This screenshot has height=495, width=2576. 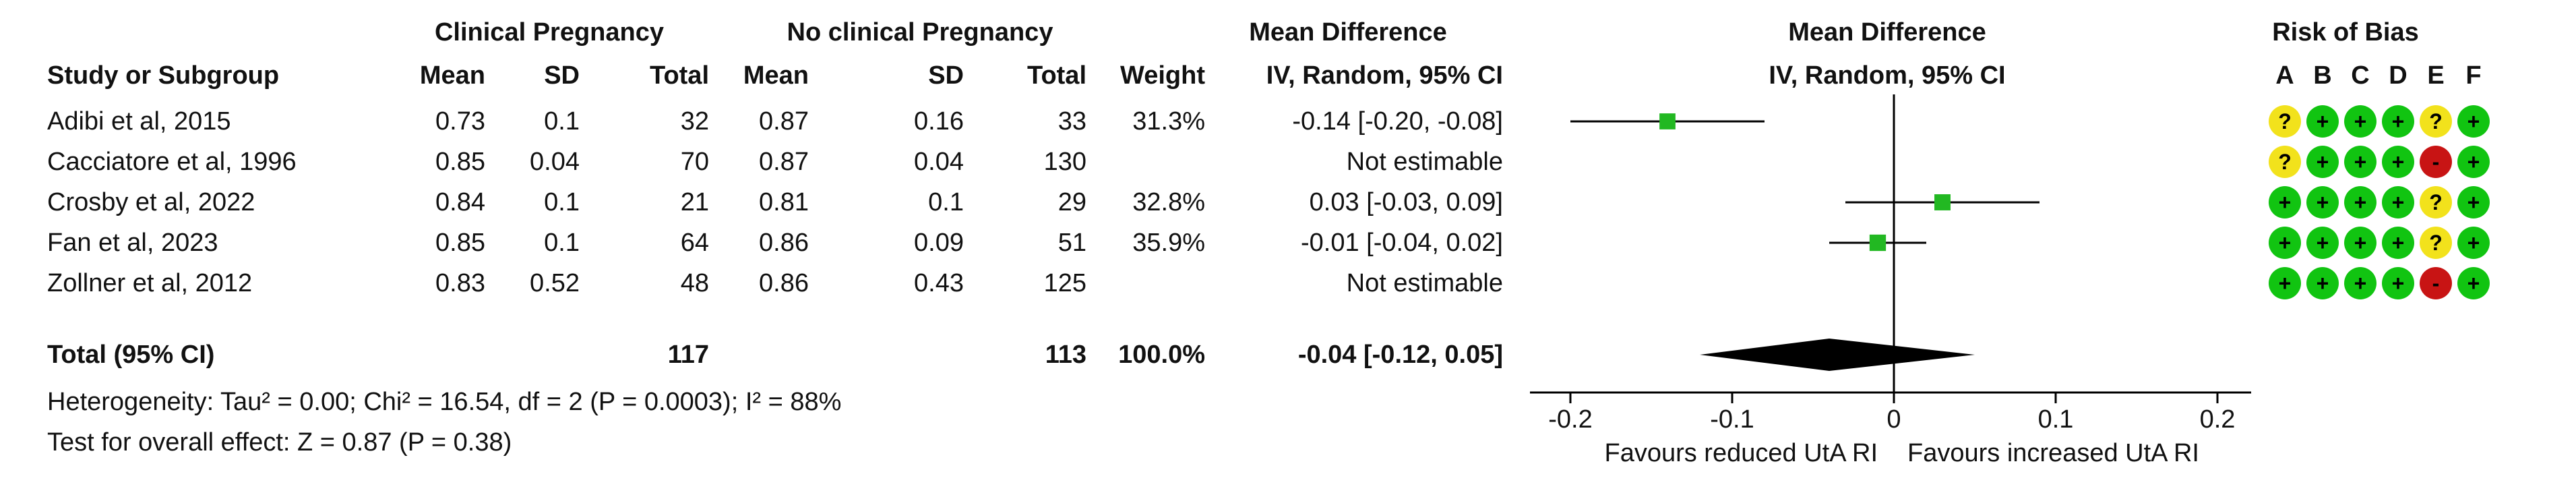 I want to click on total1-sum: 117, so click(x=688, y=355).